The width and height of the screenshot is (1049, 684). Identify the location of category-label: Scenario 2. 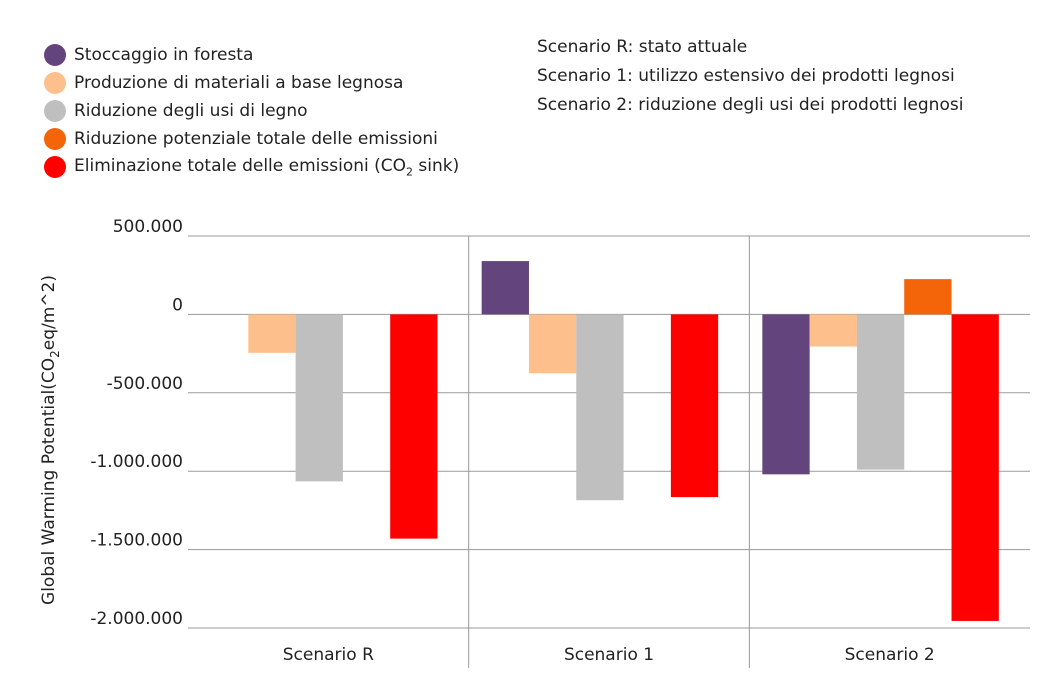
(890, 655).